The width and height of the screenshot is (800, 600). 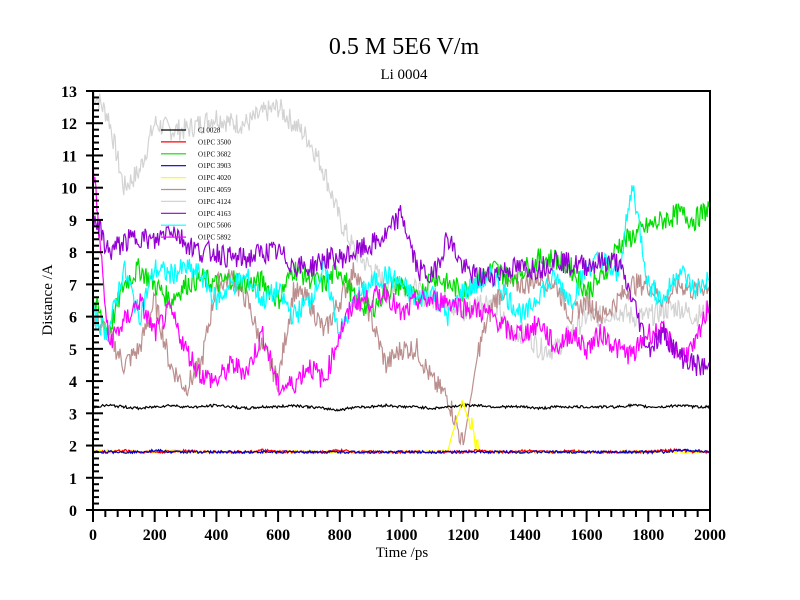 What do you see at coordinates (214, 166) in the screenshot?
I see `legend-entry: O1PC 3903` at bounding box center [214, 166].